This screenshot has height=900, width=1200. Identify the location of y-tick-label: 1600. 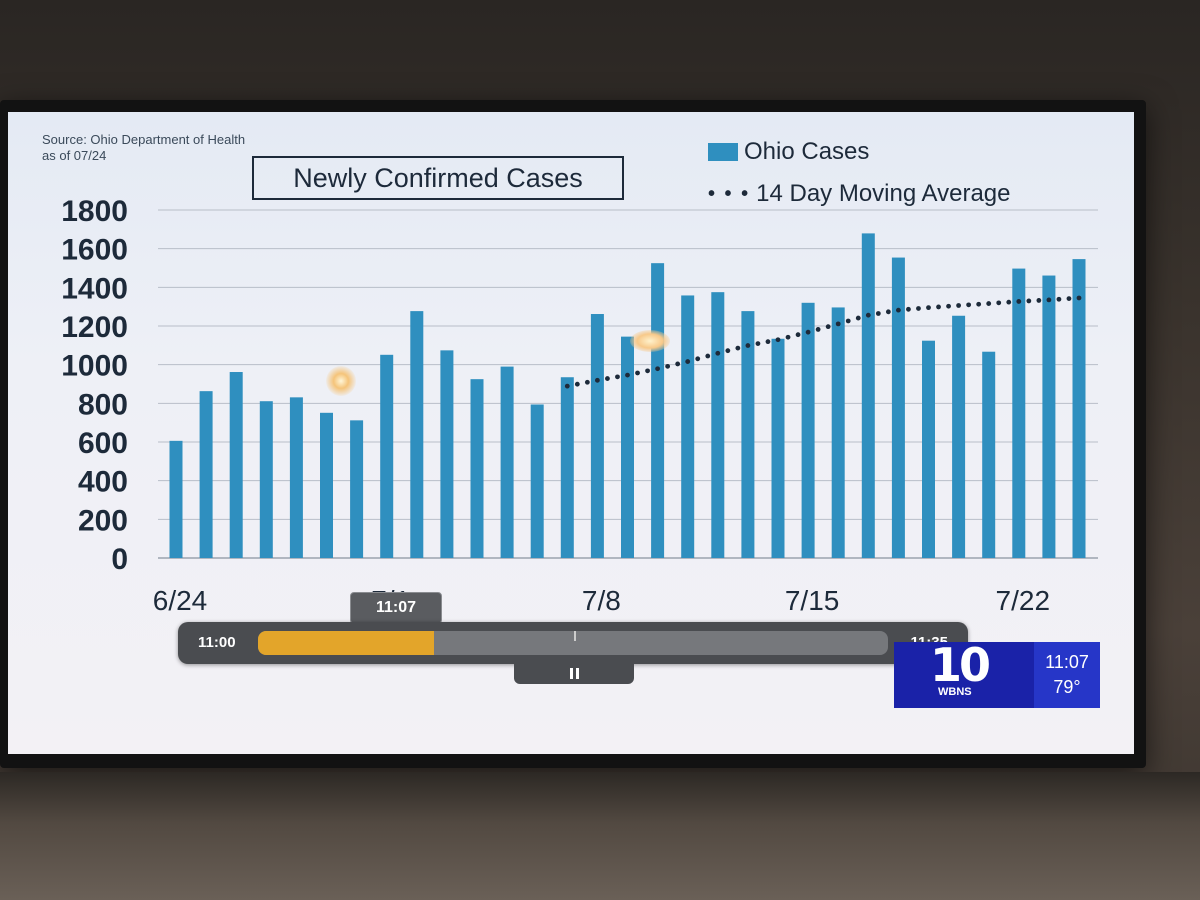
(94, 250).